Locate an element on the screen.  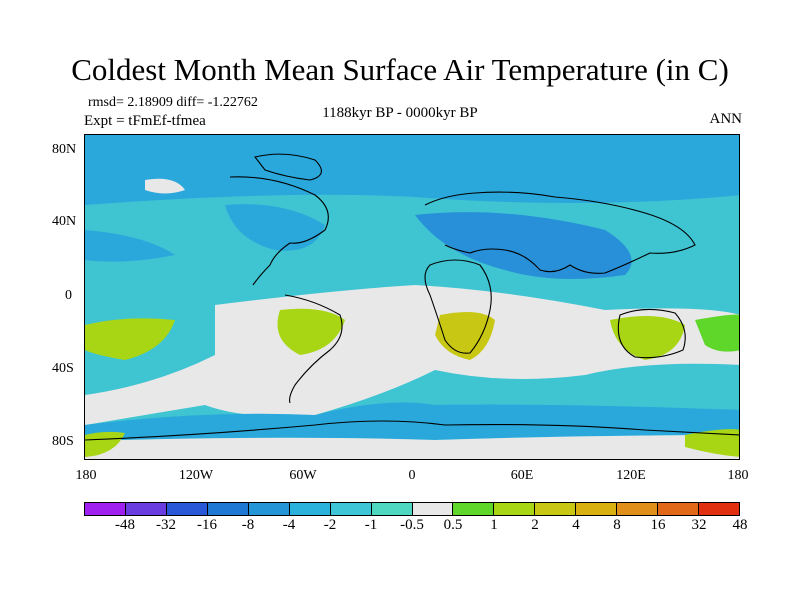
lon-tick-60w: 60W is located at coordinates (303, 475).